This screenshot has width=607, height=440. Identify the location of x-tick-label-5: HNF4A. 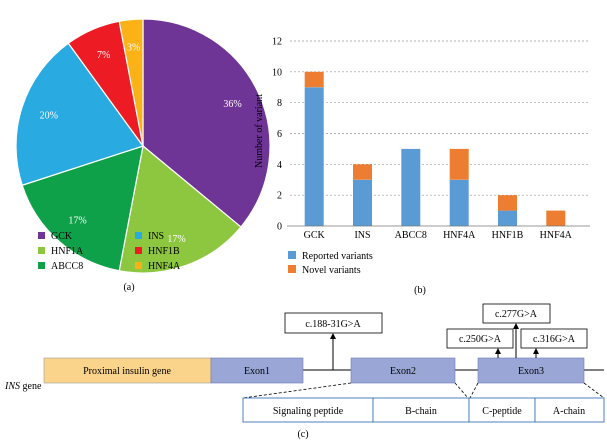
(556, 235).